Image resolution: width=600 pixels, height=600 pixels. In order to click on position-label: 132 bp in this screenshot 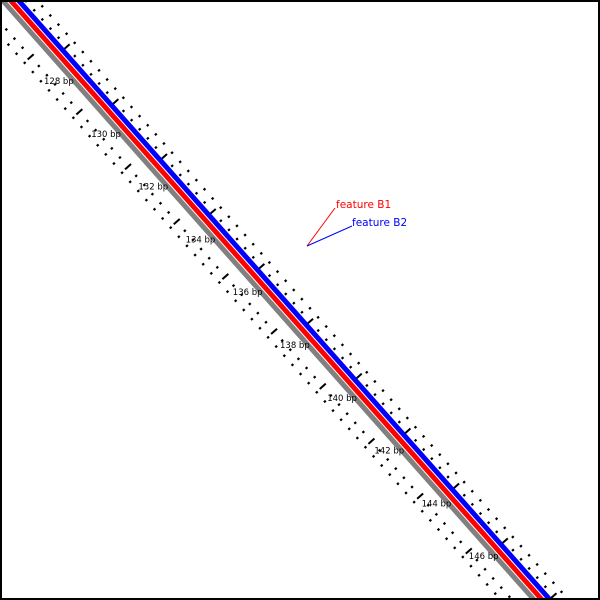, I will do `click(153, 188)`.